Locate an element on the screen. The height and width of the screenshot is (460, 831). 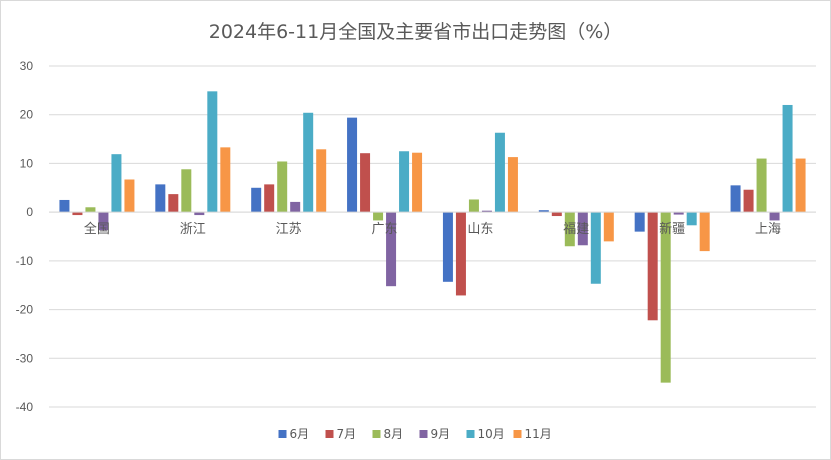
y-tick-label: -30 is located at coordinates (25, 358).